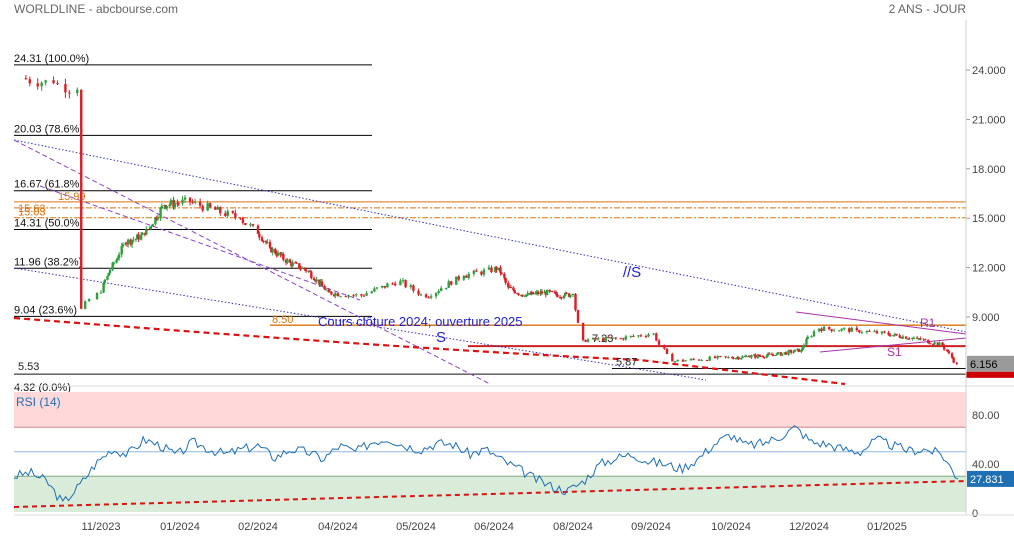  What do you see at coordinates (887, 527) in the screenshot?
I see `x-tick-label: 01/2025` at bounding box center [887, 527].